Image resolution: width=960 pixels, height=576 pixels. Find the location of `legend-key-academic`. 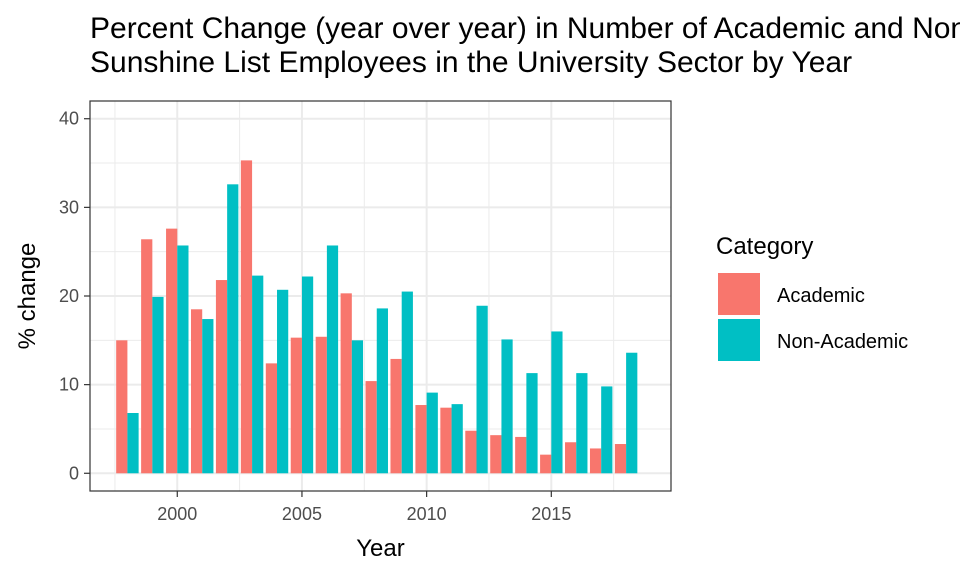

legend-key-academic is located at coordinates (739, 294).